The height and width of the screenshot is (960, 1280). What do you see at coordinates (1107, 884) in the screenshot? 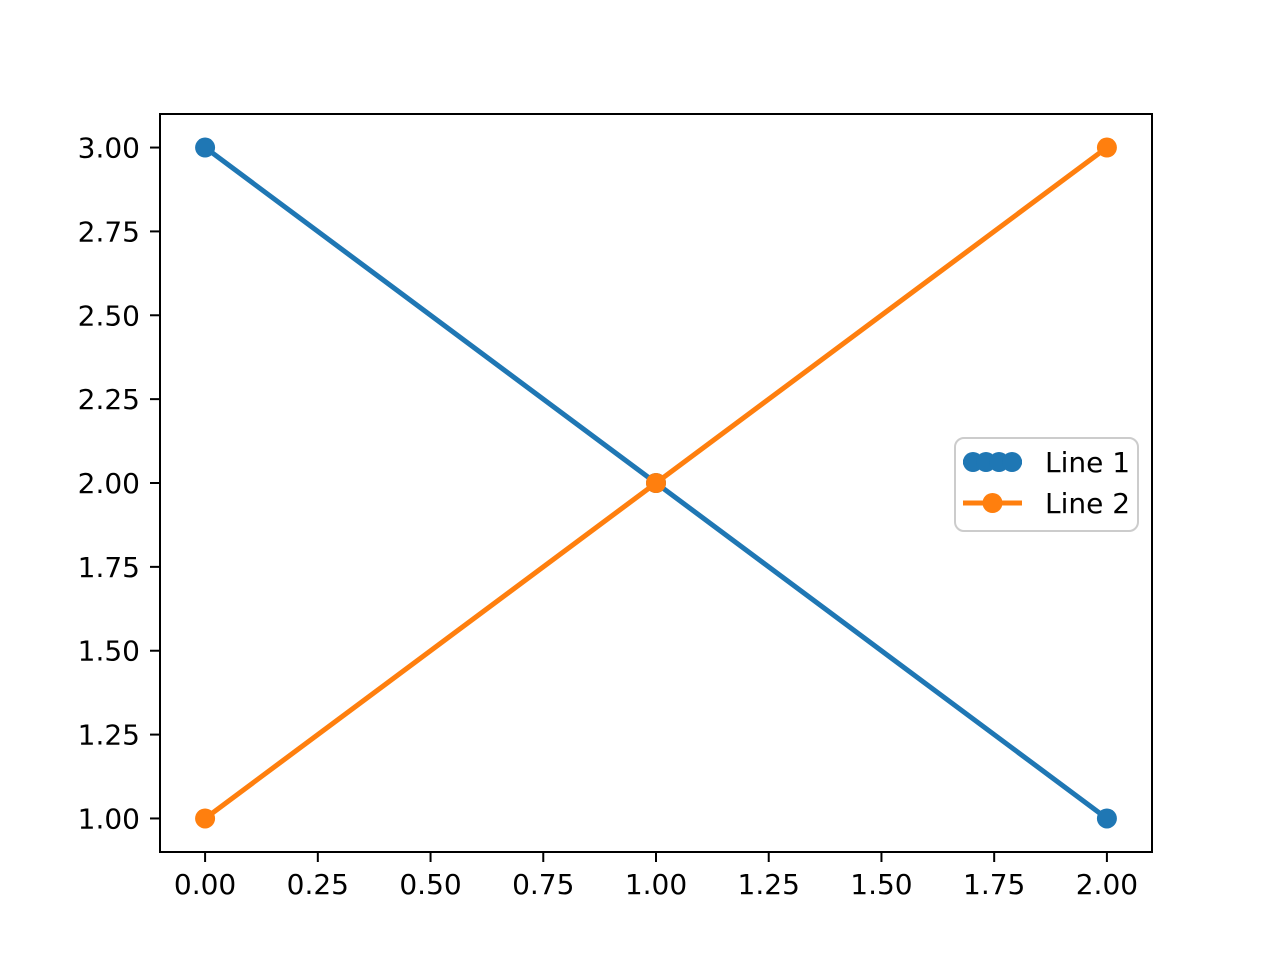
I see `x-axis-tick-label: 2.00` at bounding box center [1107, 884].